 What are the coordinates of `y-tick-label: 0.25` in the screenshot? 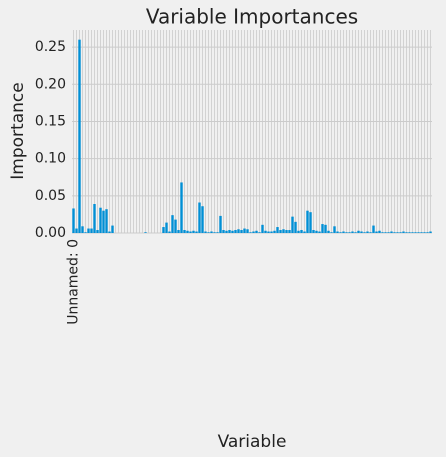 It's located at (50, 47).